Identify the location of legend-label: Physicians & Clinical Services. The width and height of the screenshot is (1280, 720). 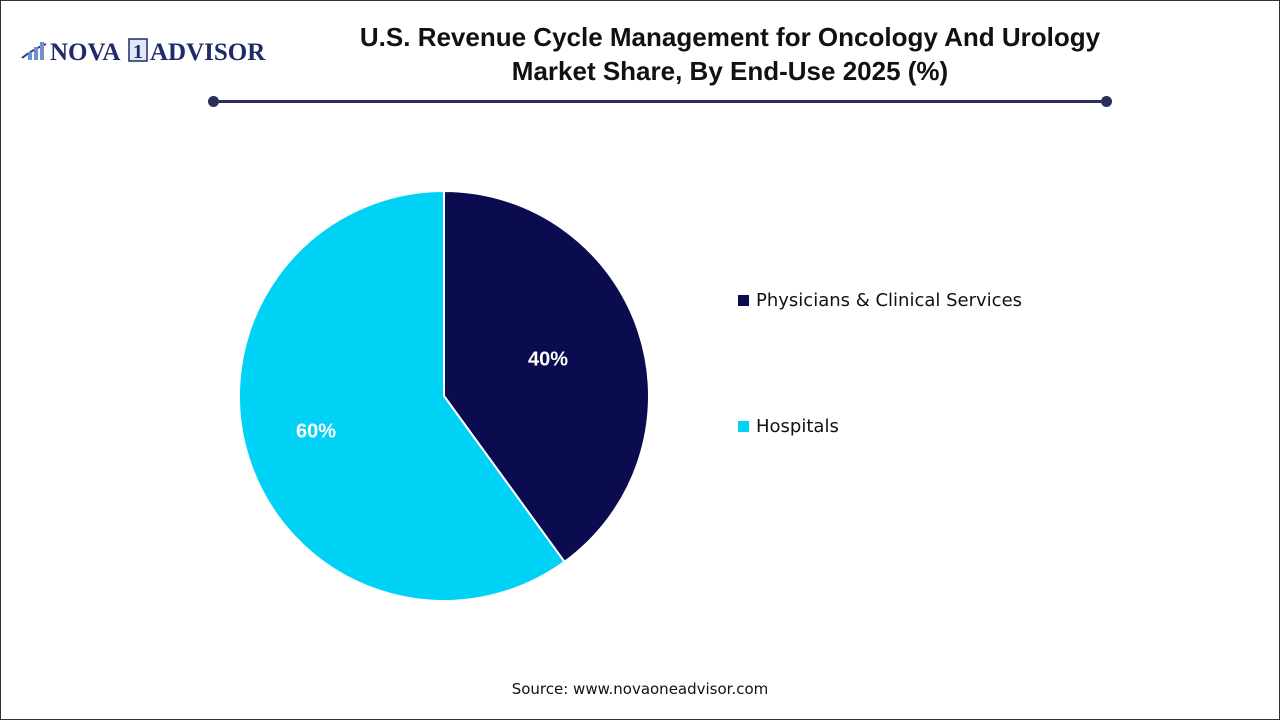
(889, 300).